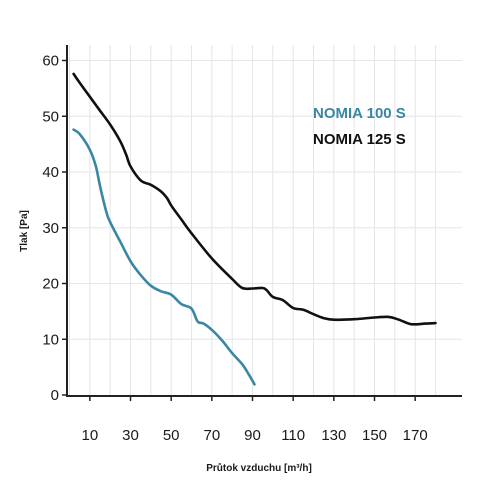 This screenshot has width=500, height=500. I want to click on legend-entry-nomia-125-s: NOMIA 125 S, so click(359, 139).